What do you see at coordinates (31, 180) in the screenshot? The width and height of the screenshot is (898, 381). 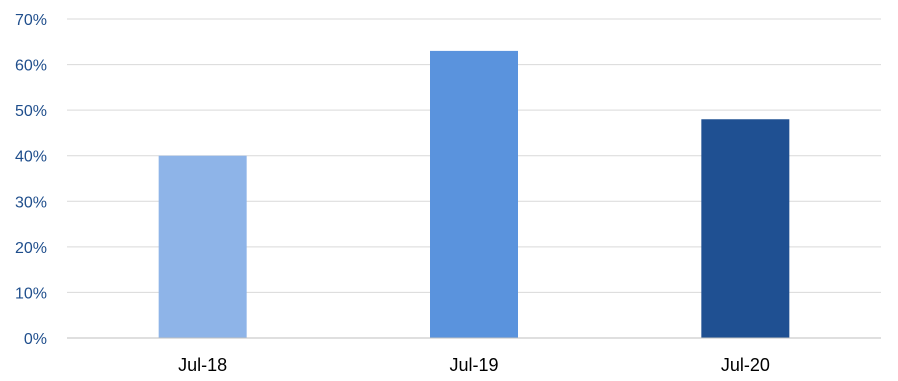 I see `y-axis-tick-labels: 0% 10% 20% 30% 40% 50% 60% 70%` at bounding box center [31, 180].